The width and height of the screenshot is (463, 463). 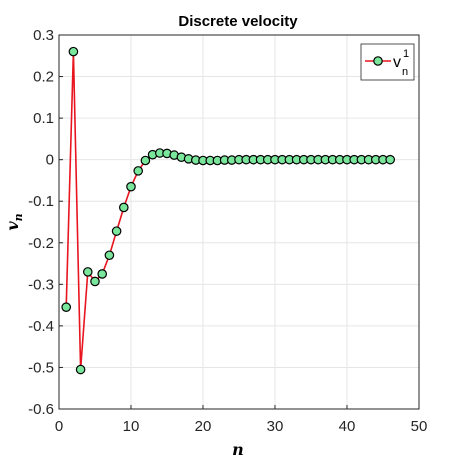 I want to click on y-tick-label: -0.5, so click(x=41, y=367).